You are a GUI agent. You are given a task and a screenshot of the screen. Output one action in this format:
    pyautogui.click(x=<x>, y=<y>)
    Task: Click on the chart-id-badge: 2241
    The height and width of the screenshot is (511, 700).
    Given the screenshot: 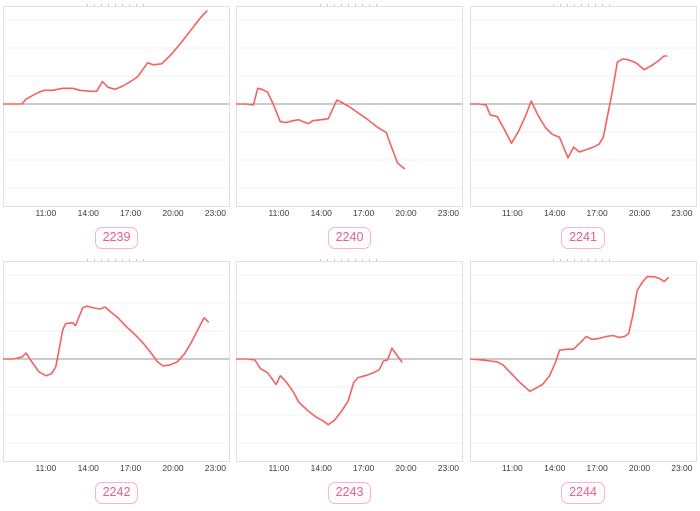 What is the action you would take?
    pyautogui.click(x=583, y=238)
    